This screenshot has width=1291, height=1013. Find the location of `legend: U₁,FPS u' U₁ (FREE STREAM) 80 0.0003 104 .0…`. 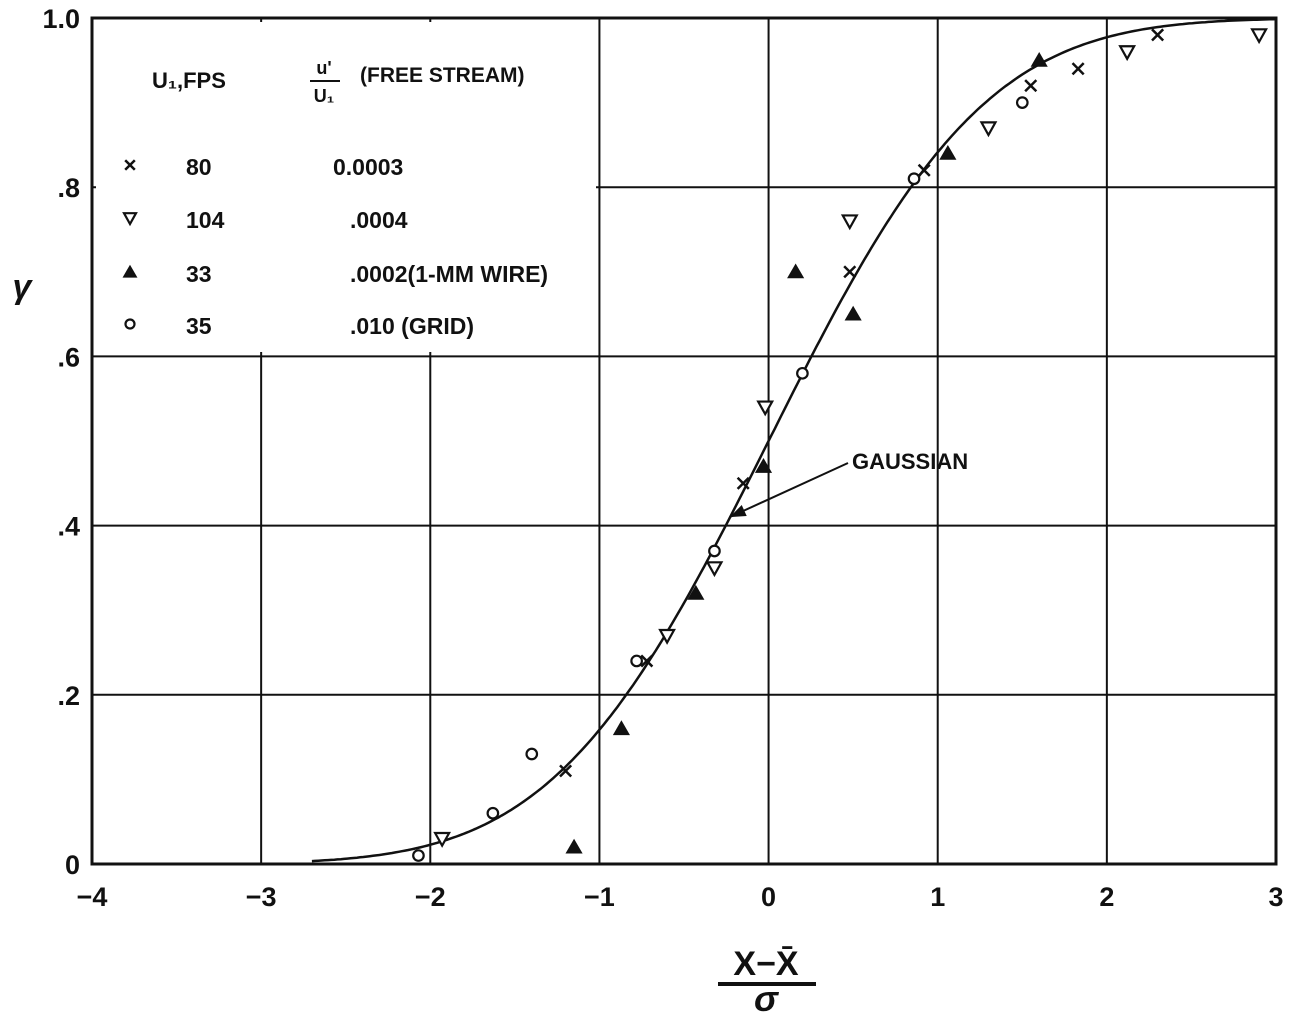

legend: U₁,FPS u' U₁ (FREE STREAM) 80 0.0003 104 .0… is located at coordinates (346, 187).